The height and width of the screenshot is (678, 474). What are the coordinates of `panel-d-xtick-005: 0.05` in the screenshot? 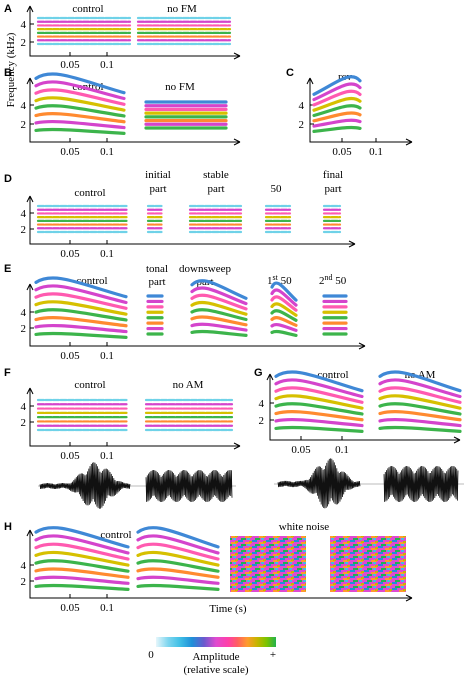 It's located at (70, 254).